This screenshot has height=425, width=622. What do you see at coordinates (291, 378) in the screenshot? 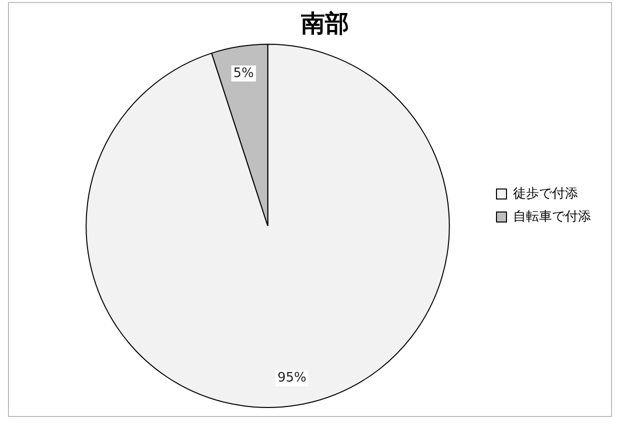
I see `data-label: 95%` at bounding box center [291, 378].